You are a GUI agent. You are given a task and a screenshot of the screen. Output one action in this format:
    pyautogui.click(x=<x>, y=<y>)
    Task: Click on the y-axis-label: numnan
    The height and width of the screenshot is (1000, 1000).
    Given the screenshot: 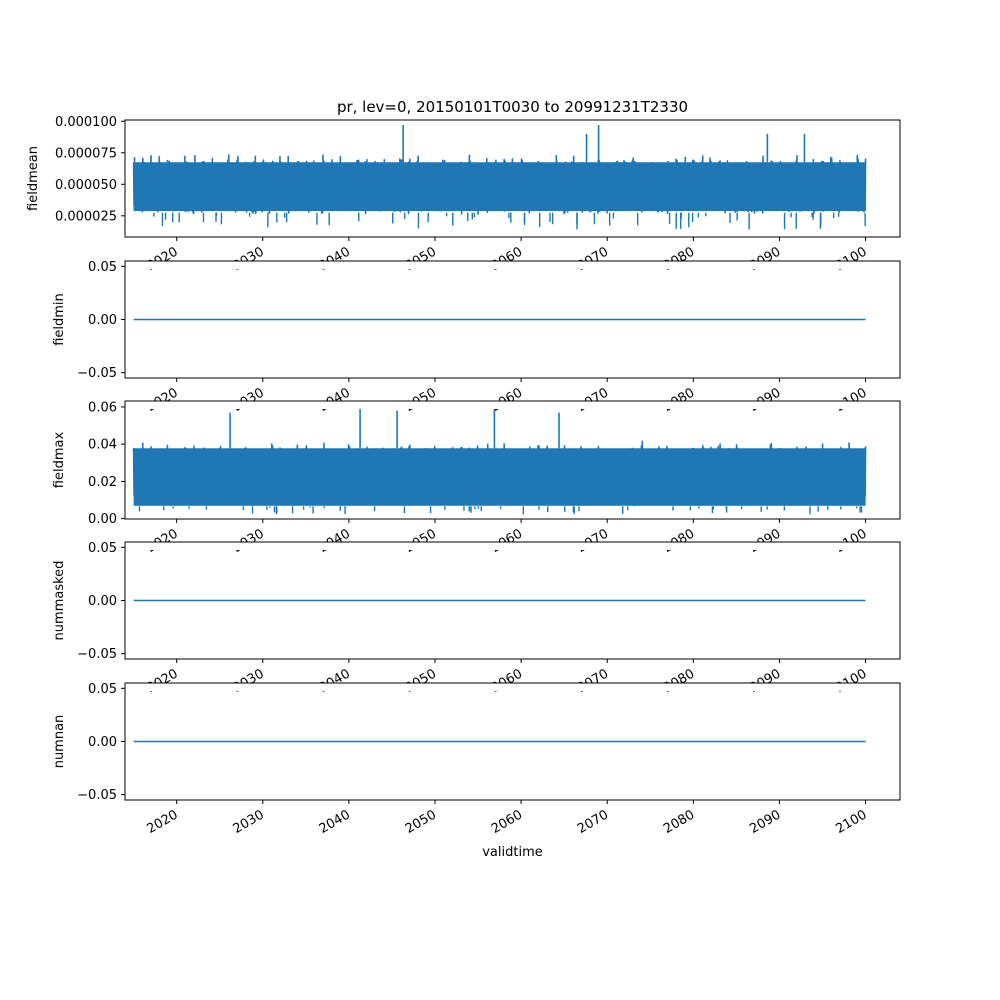 What is the action you would take?
    pyautogui.click(x=59, y=742)
    